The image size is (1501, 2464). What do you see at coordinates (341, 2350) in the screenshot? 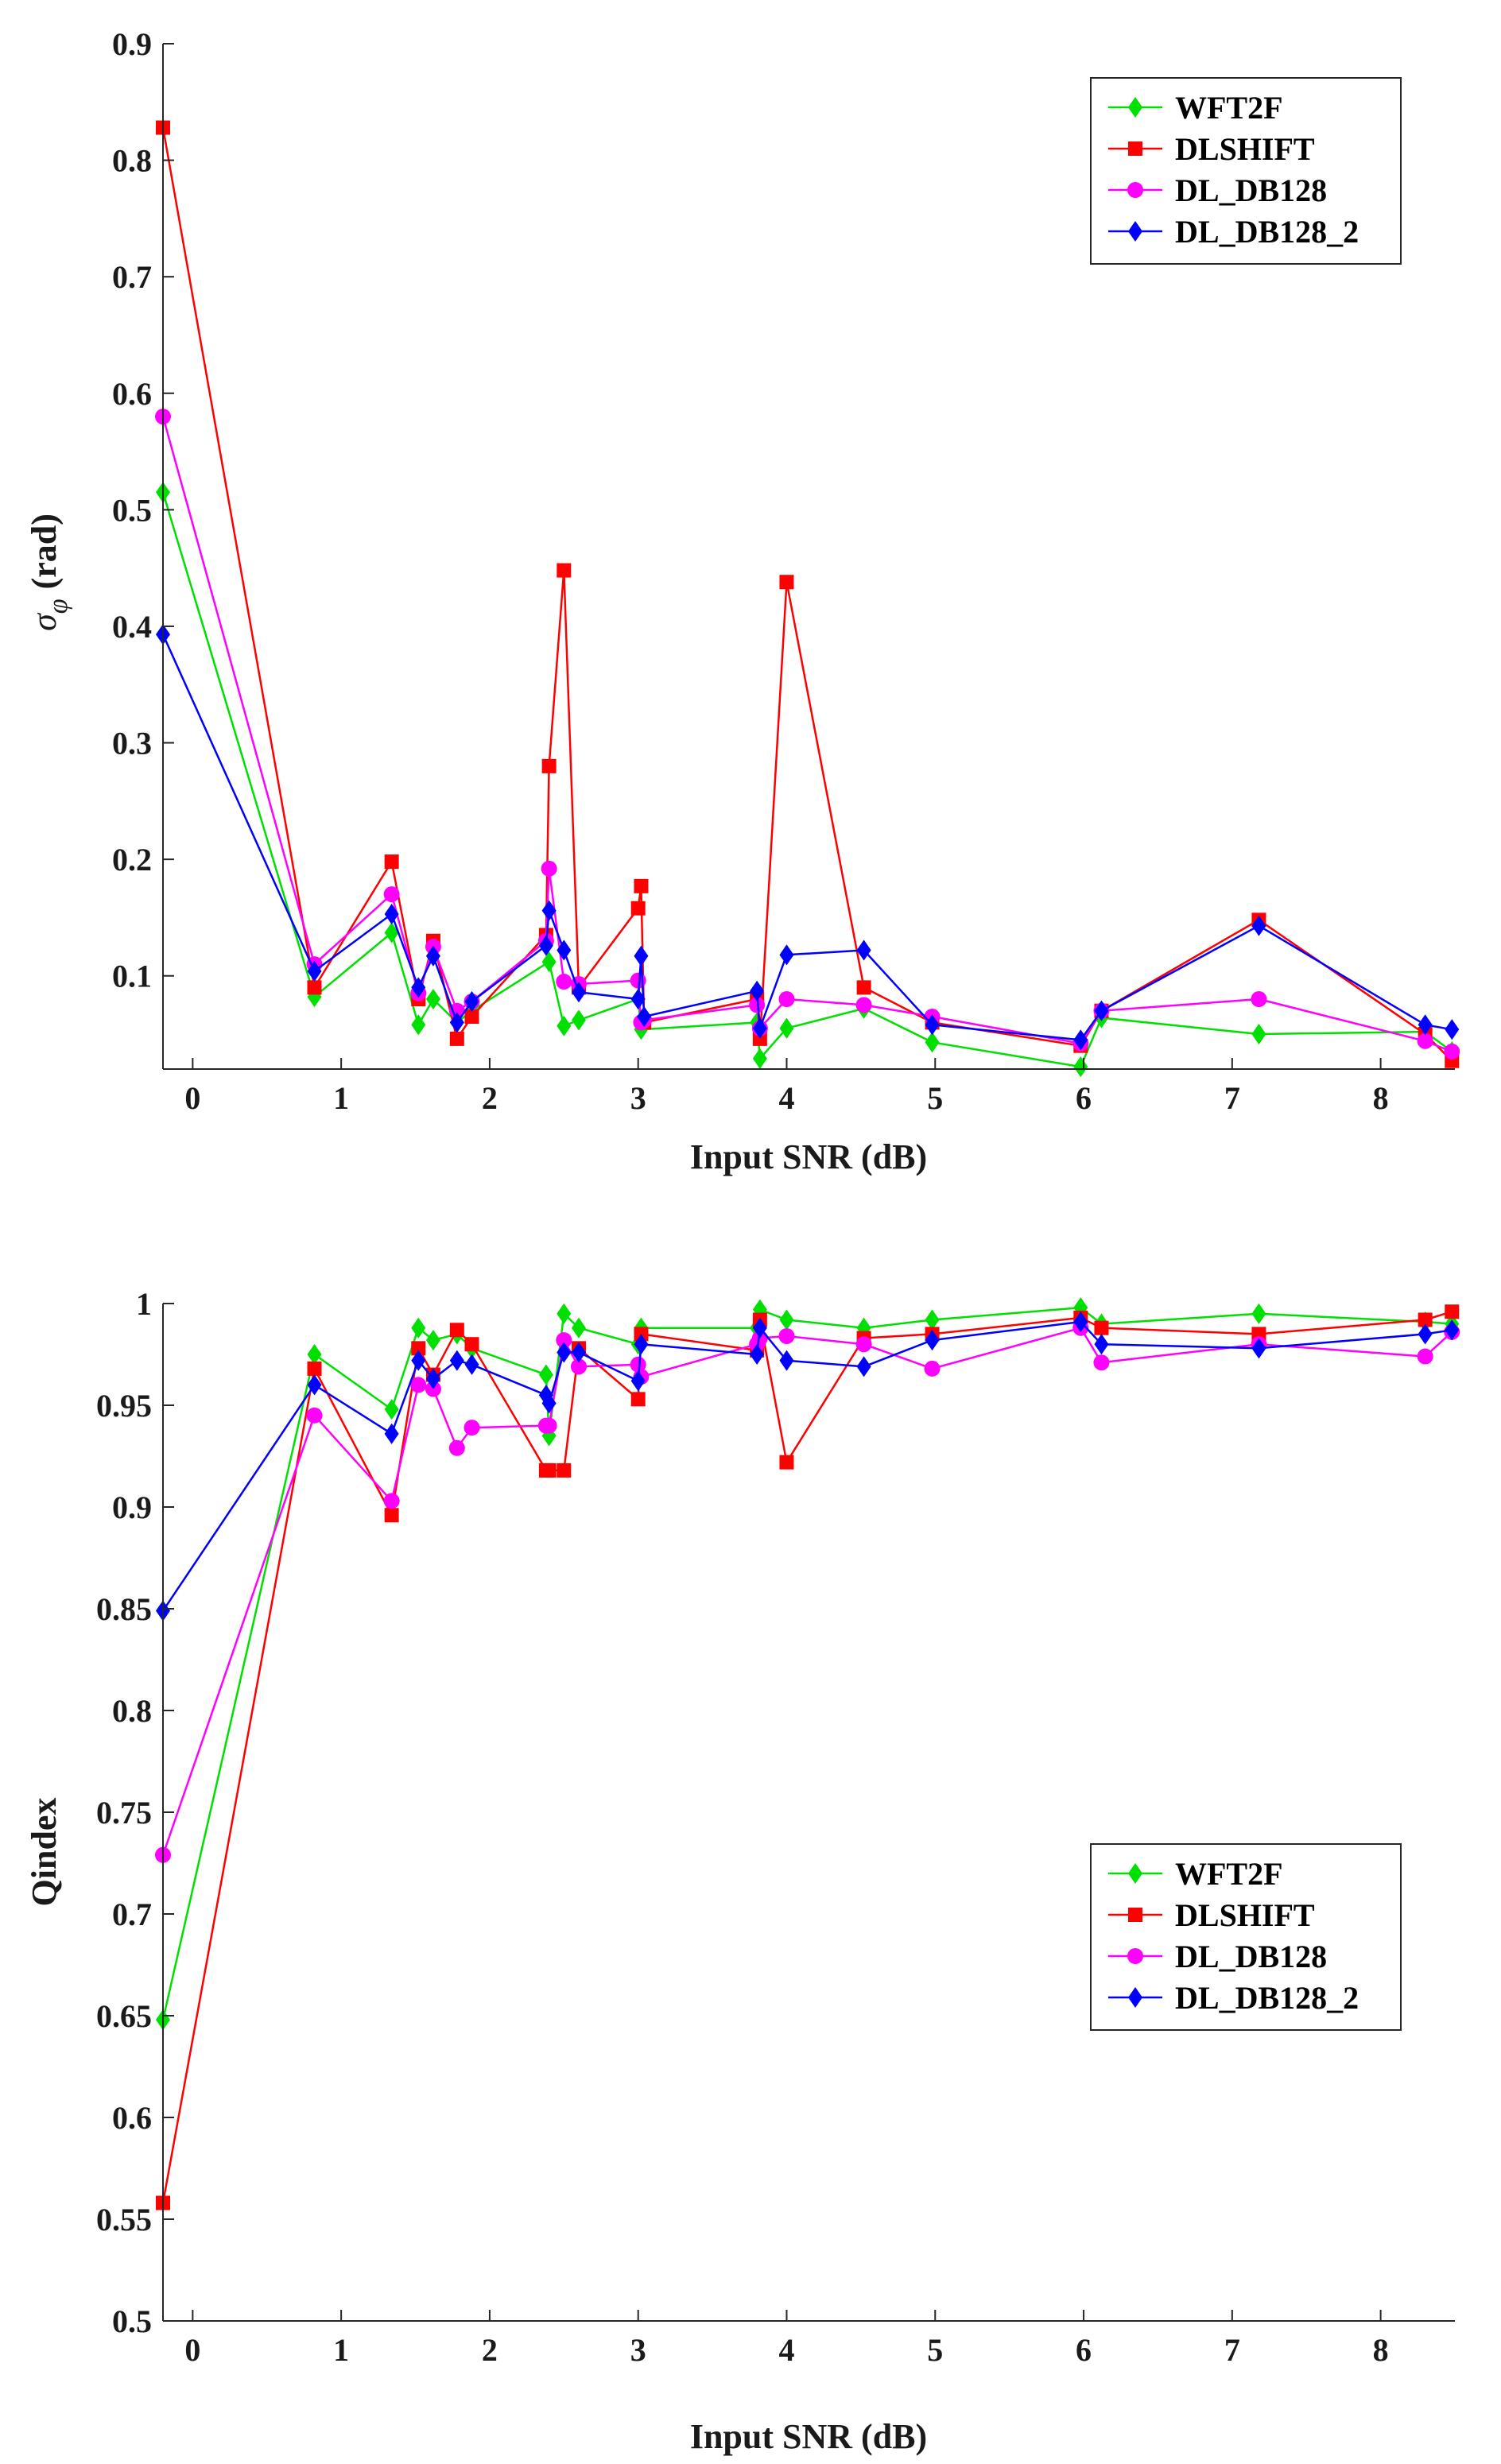
I see `chart-1-x-tick-label: 1` at bounding box center [341, 2350].